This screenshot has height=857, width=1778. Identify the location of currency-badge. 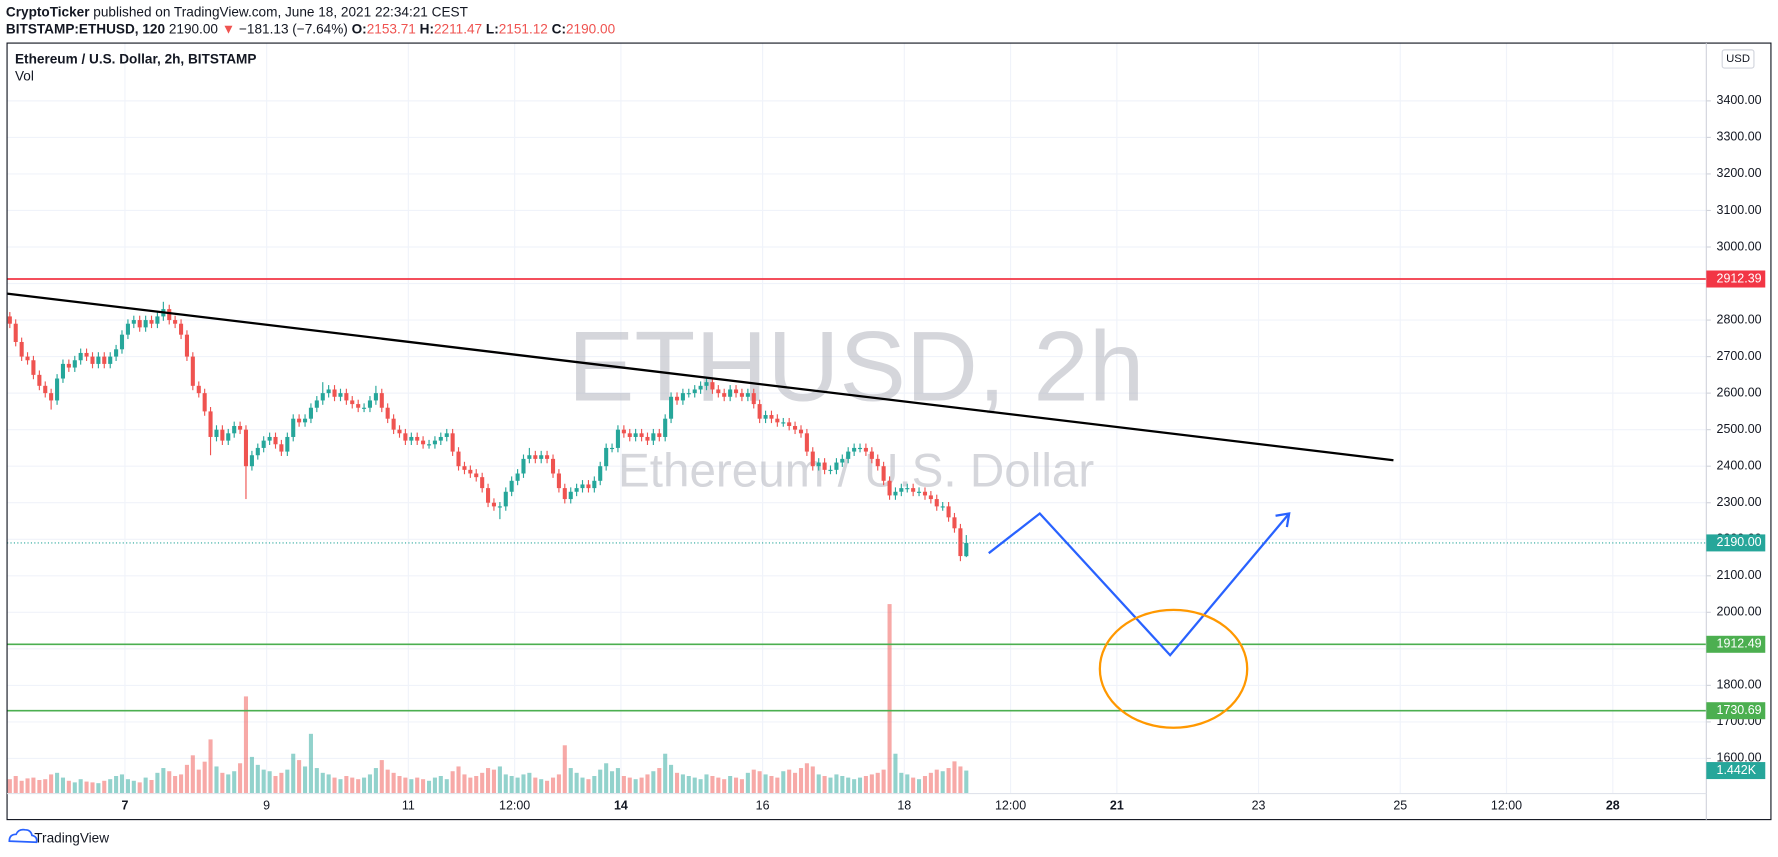
(1738, 59).